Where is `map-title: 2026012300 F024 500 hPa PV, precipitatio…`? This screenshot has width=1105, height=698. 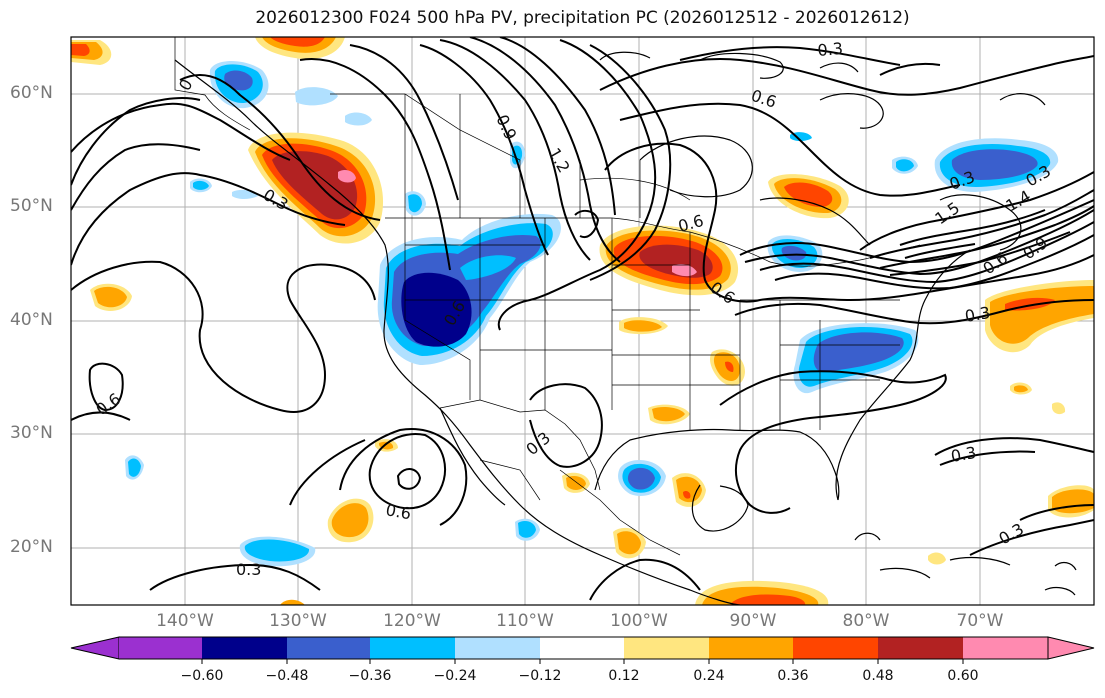
map-title: 2026012300 F024 500 hPa PV, precipitatio… is located at coordinates (582, 18).